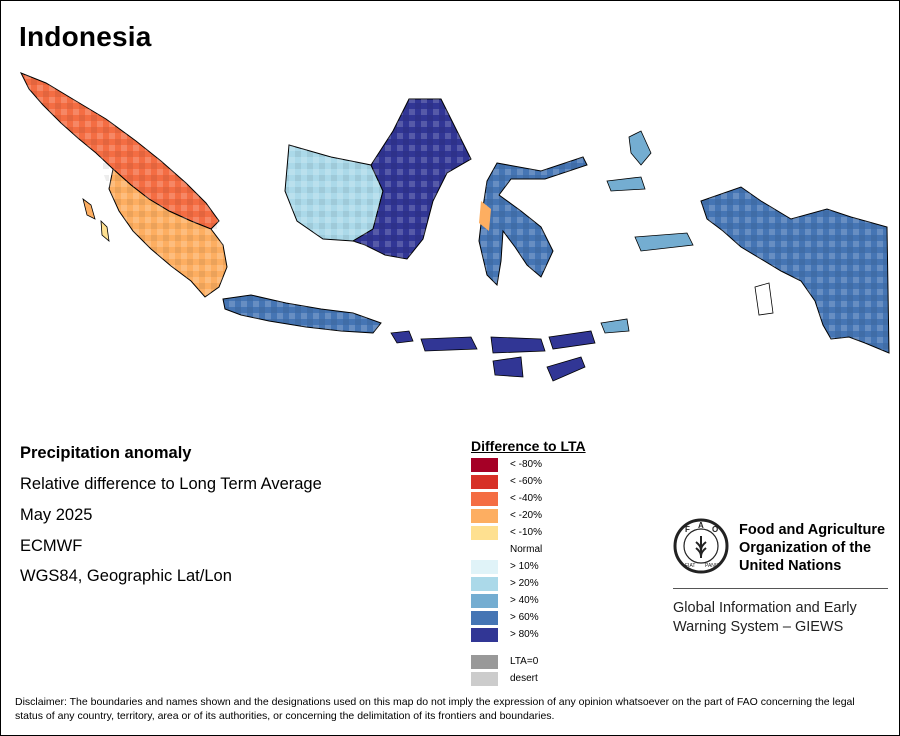 This screenshot has width=900, height=736. What do you see at coordinates (524, 617) in the screenshot?
I see `legend-label: > 60%` at bounding box center [524, 617].